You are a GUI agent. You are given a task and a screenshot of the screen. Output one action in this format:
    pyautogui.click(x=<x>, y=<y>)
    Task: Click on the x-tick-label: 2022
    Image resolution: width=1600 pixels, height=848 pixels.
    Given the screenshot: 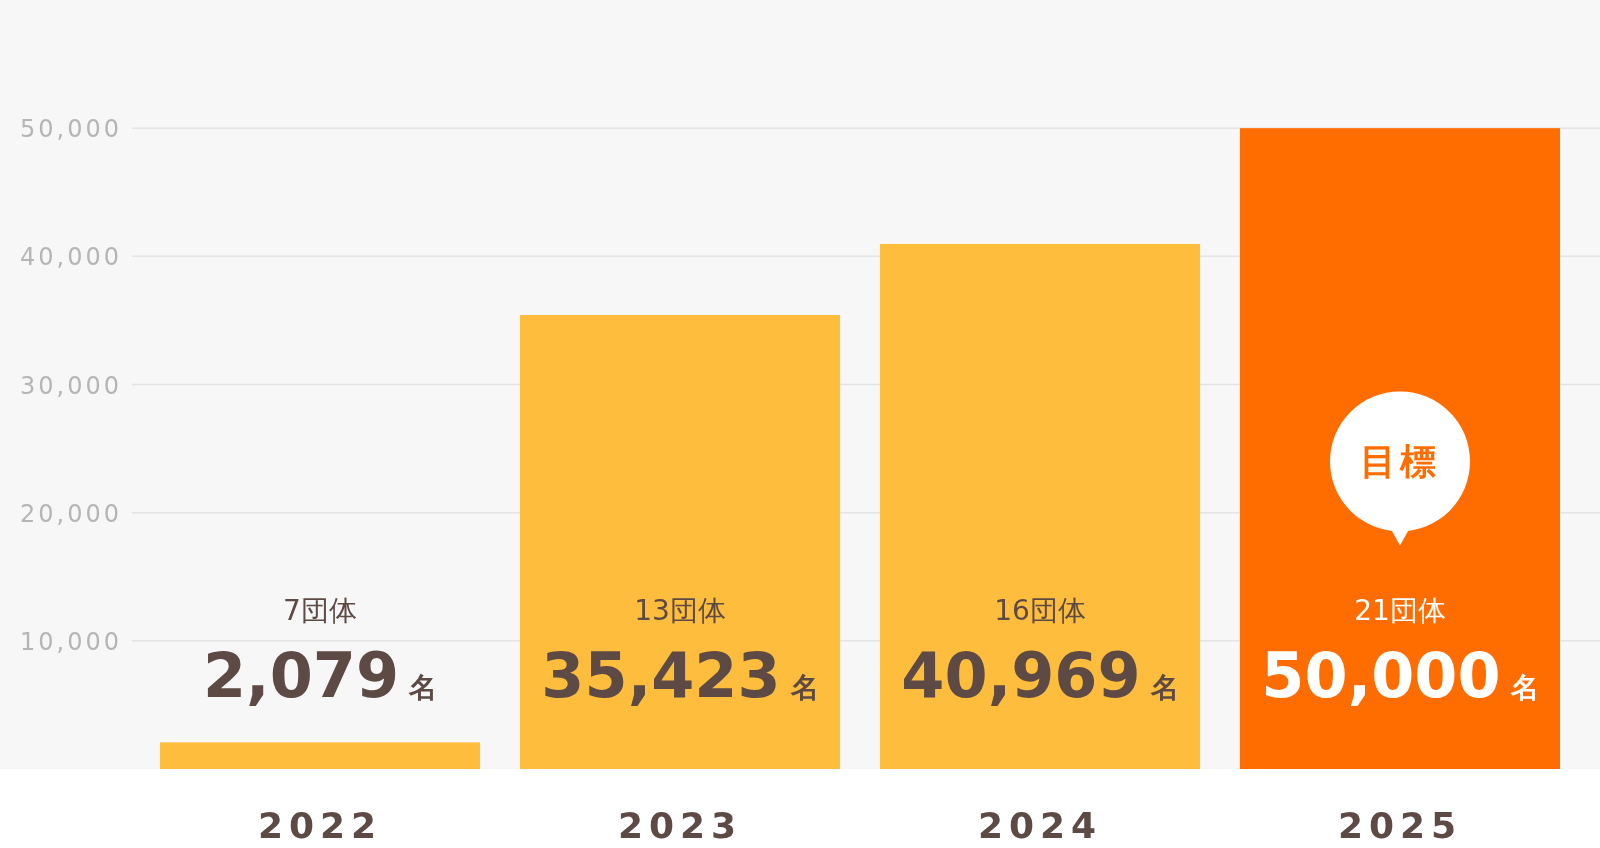 What is the action you would take?
    pyautogui.click(x=320, y=825)
    